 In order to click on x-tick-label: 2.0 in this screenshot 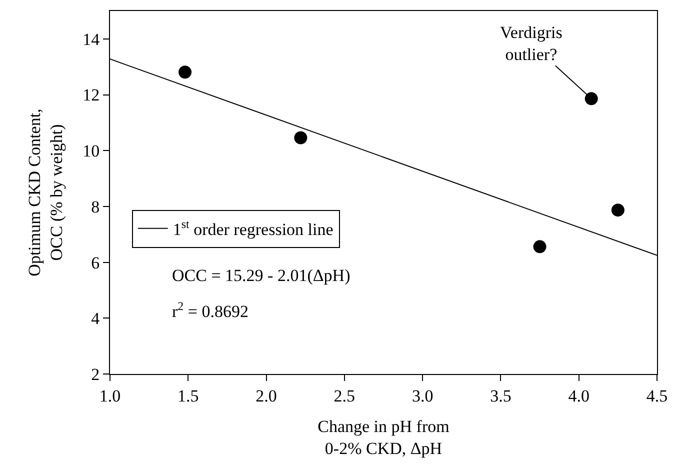, I will do `click(266, 396)`.